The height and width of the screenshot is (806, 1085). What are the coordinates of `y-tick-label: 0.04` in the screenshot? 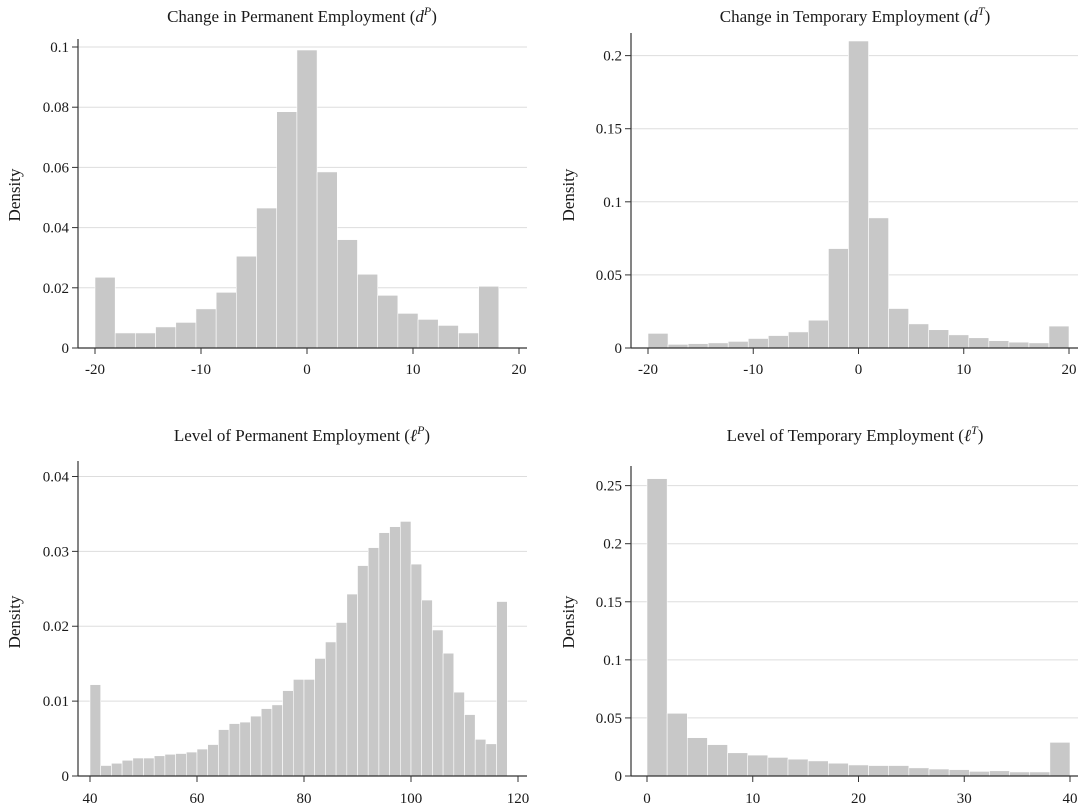 It's located at (56, 477).